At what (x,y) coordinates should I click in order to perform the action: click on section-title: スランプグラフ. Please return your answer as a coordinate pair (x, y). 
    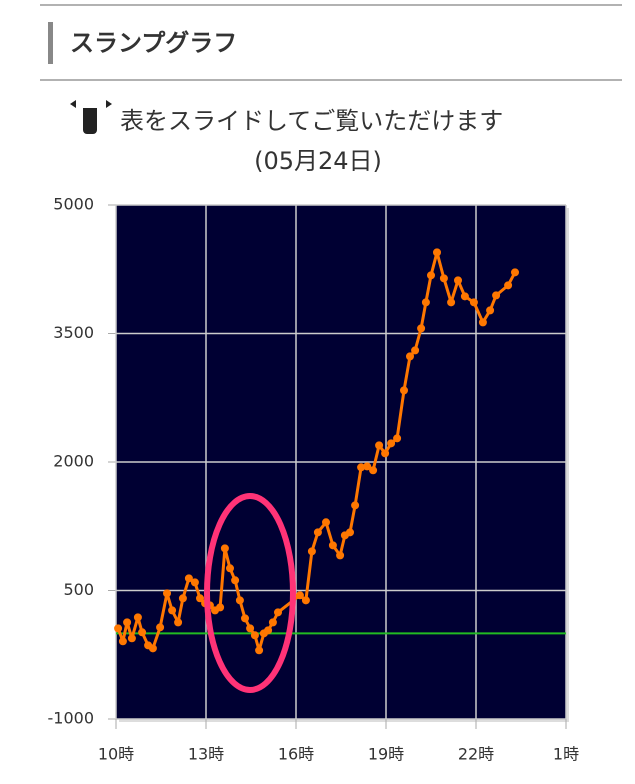
    Looking at the image, I should click on (153, 43).